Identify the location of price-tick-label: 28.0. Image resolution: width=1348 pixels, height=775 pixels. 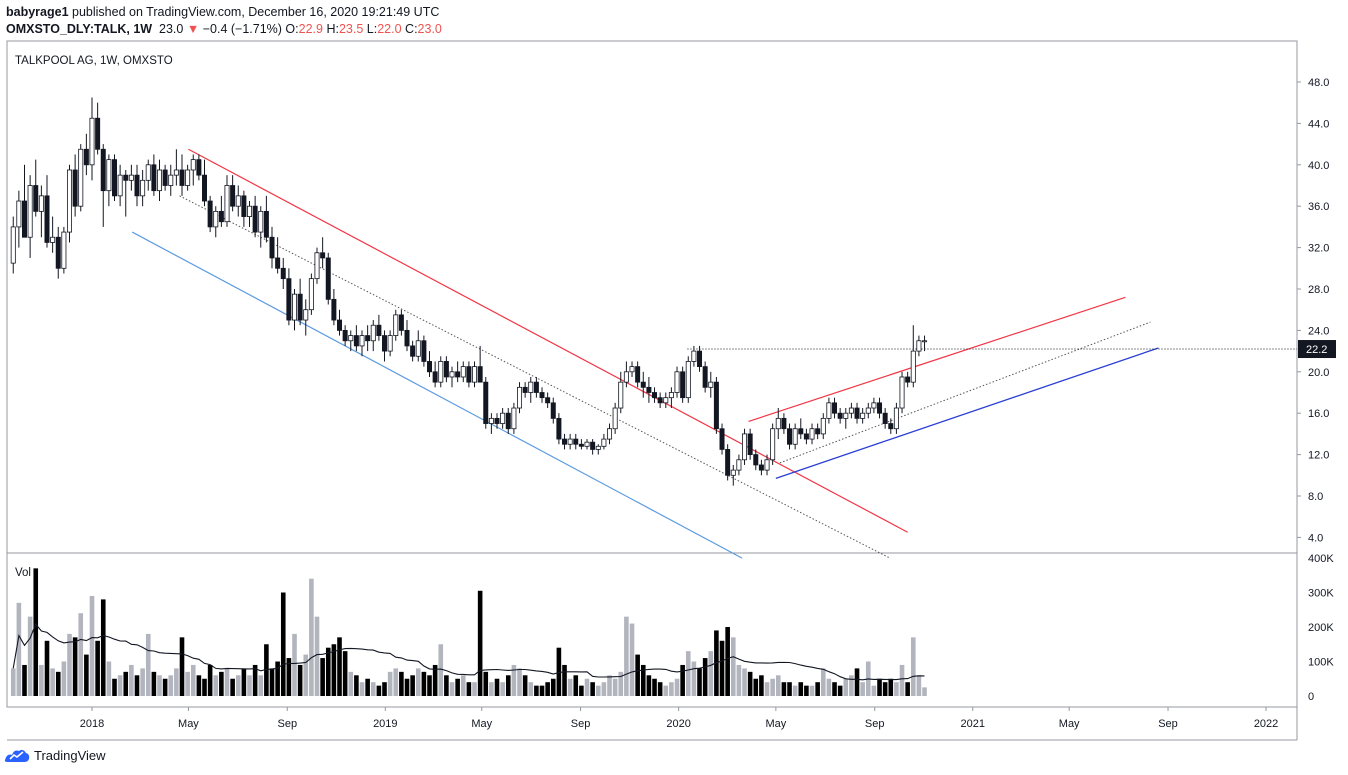
(1318, 290).